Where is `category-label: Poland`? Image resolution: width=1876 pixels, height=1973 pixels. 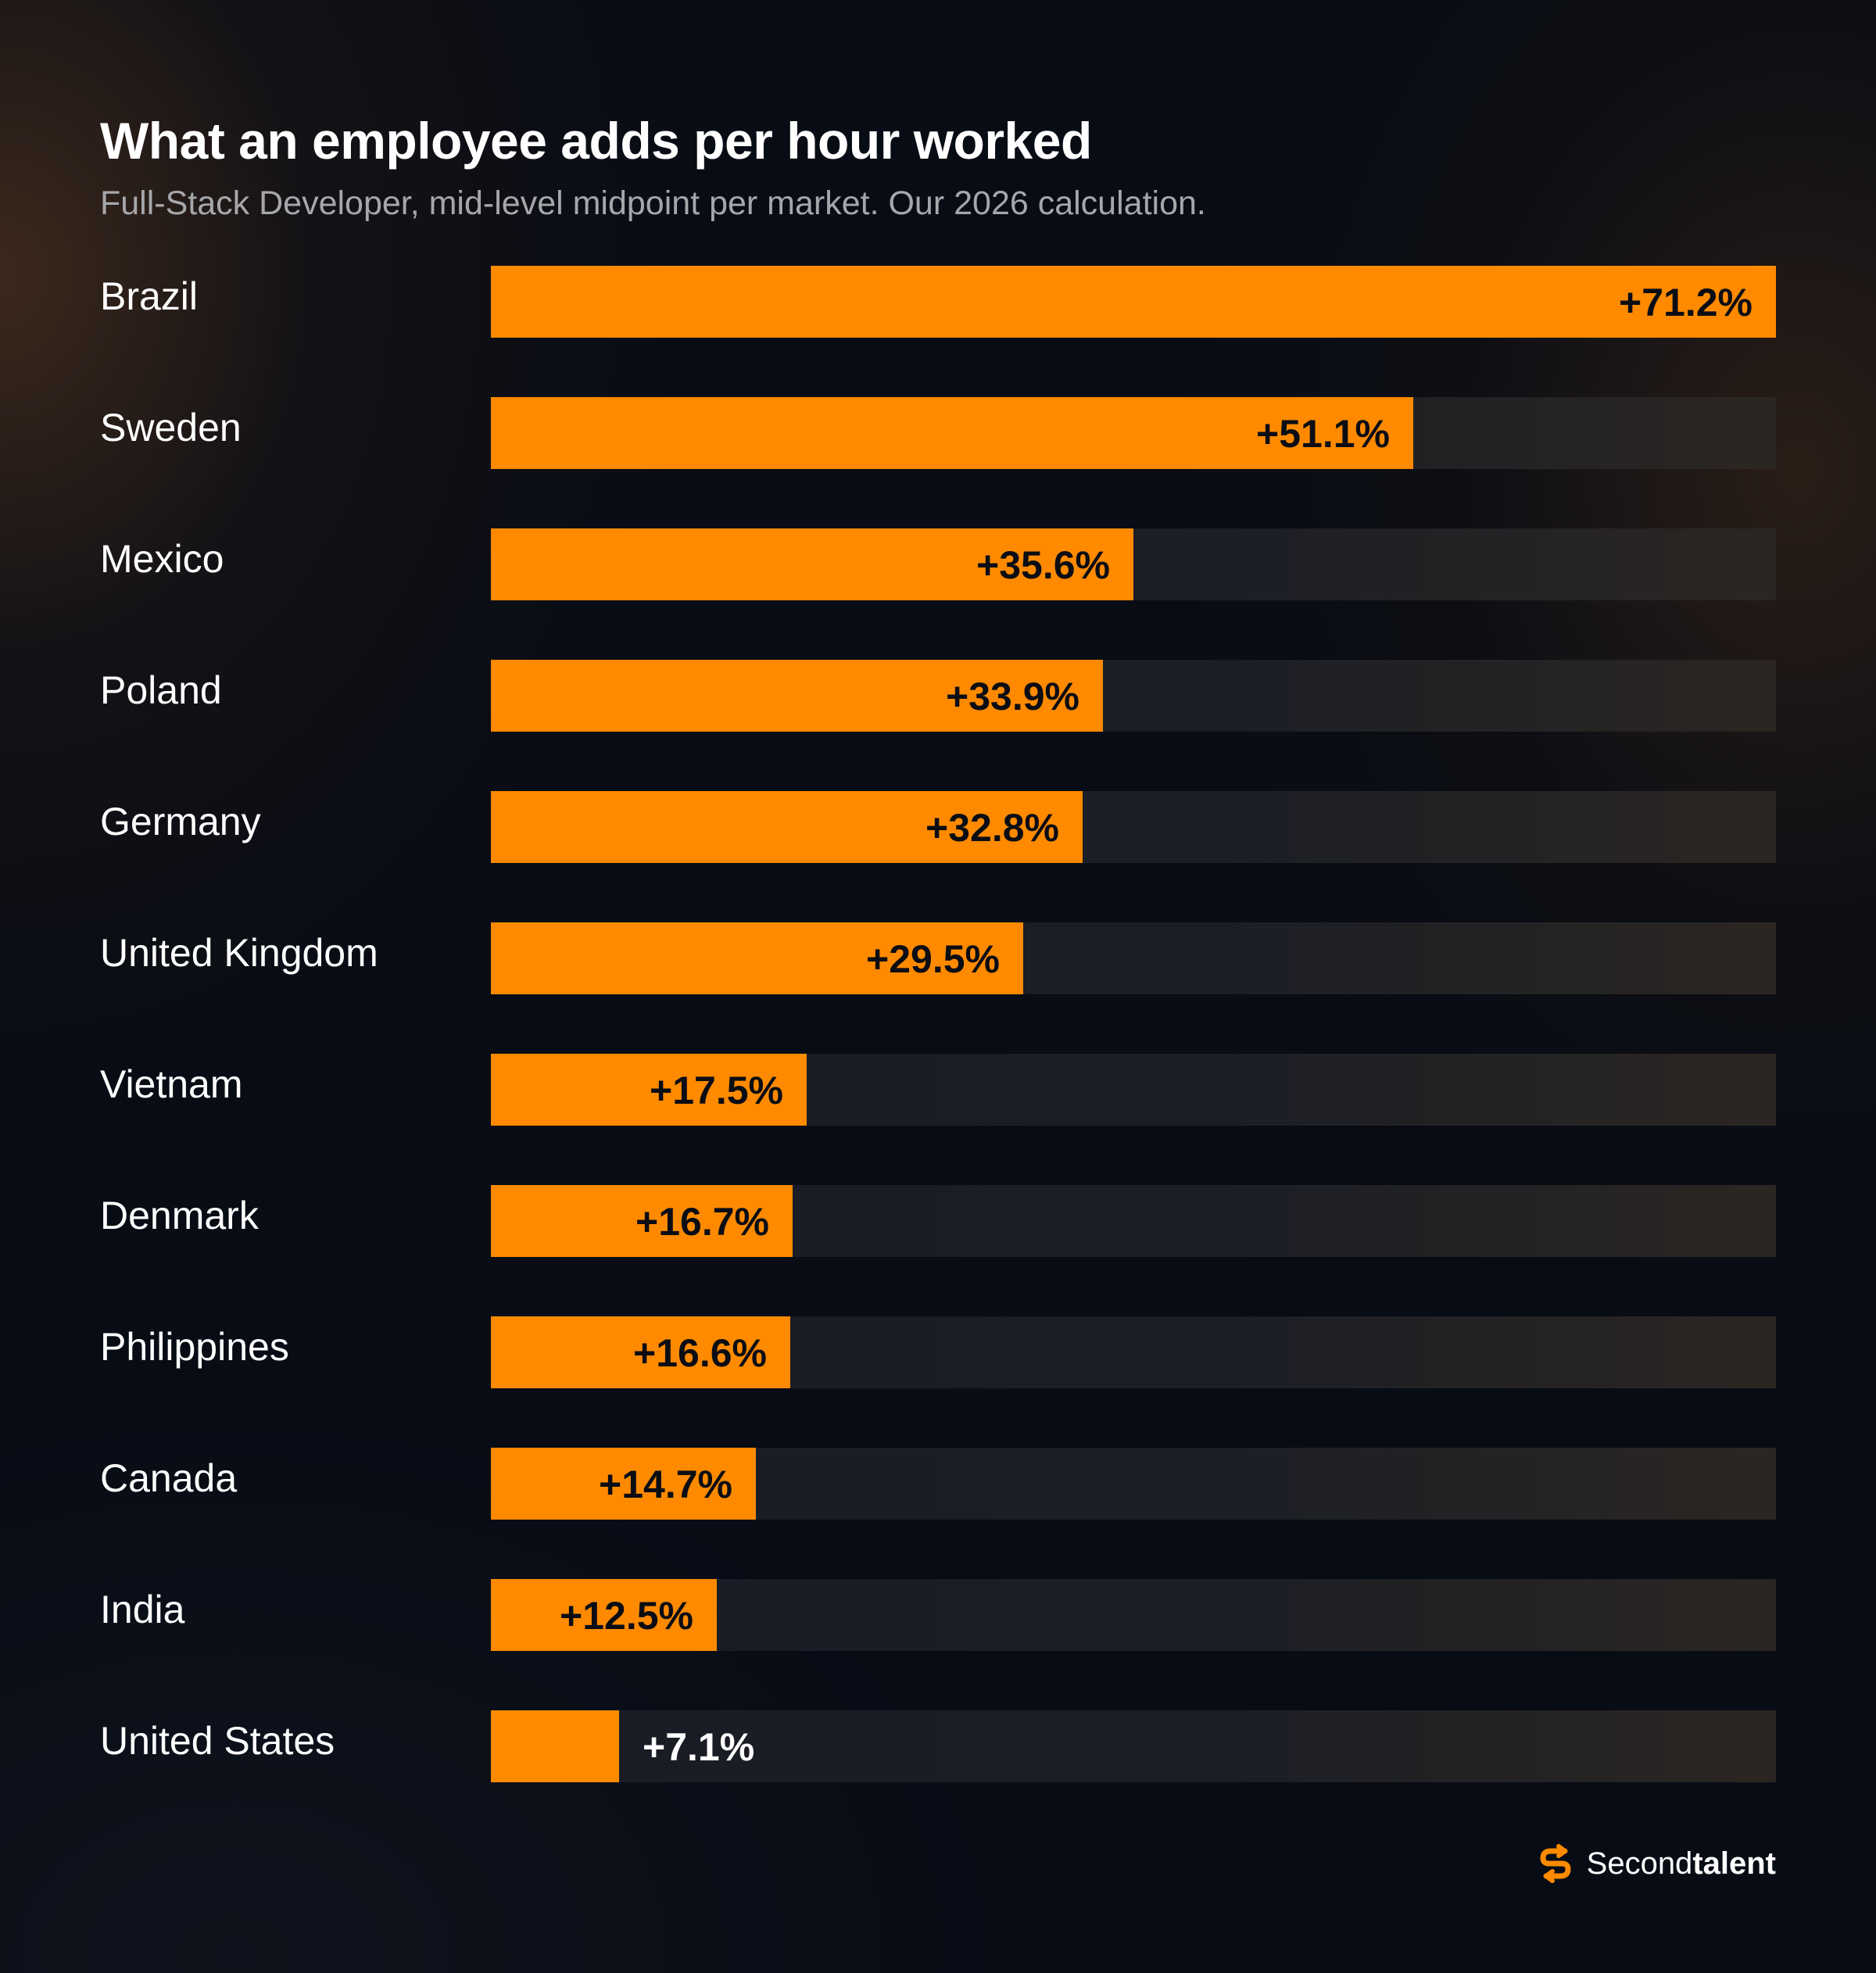 category-label: Poland is located at coordinates (161, 690).